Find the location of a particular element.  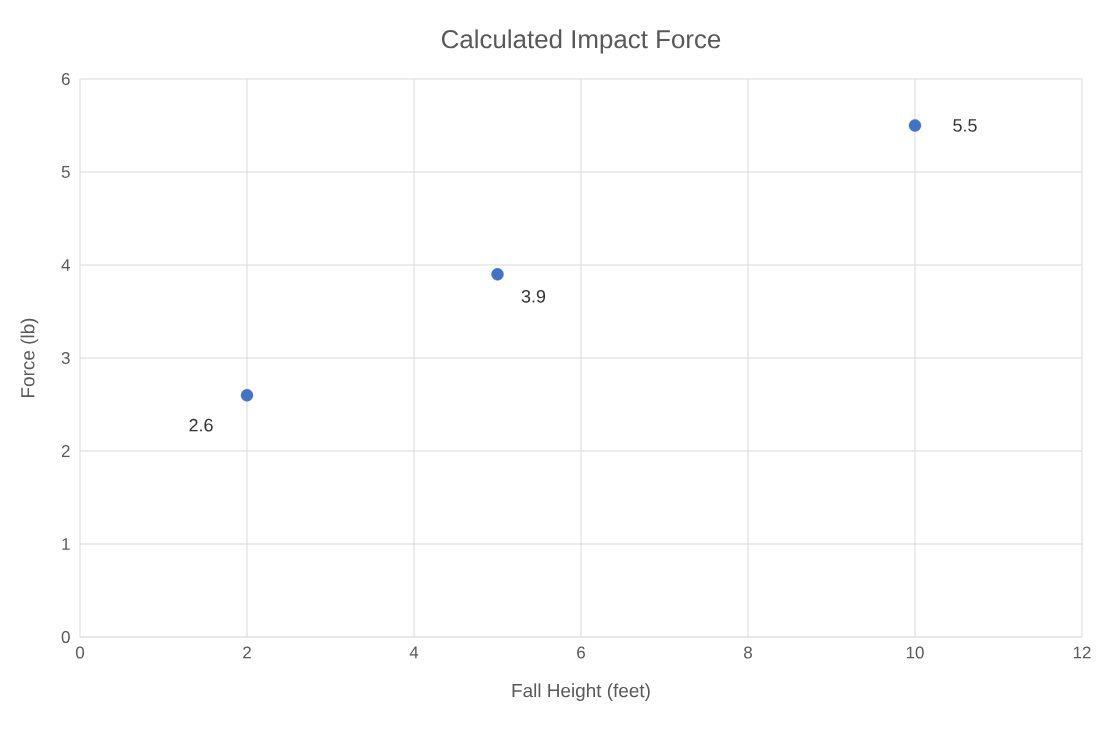

data-label: 5.5 is located at coordinates (965, 125).